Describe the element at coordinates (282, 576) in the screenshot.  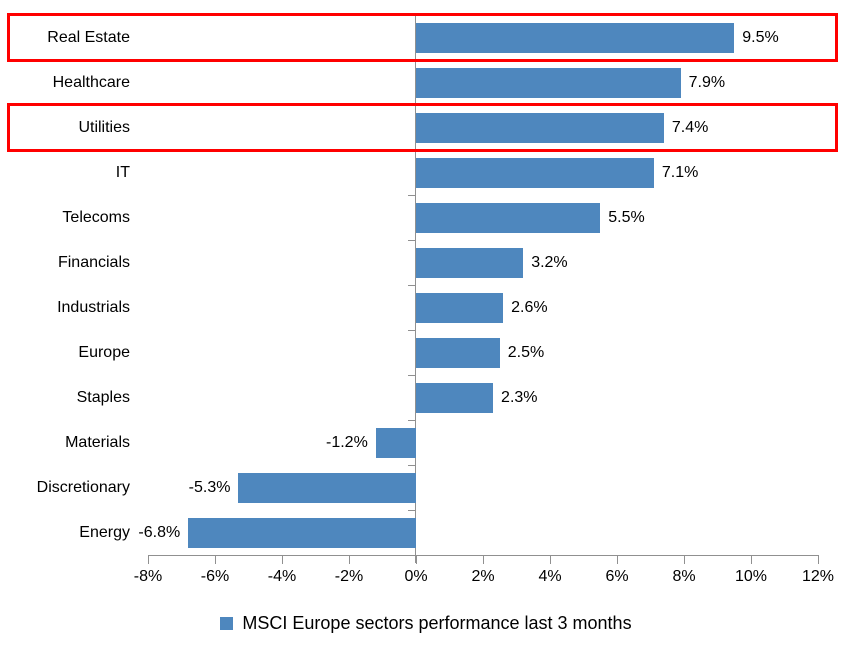
I see `value-axis-tick-label: -4%` at that location.